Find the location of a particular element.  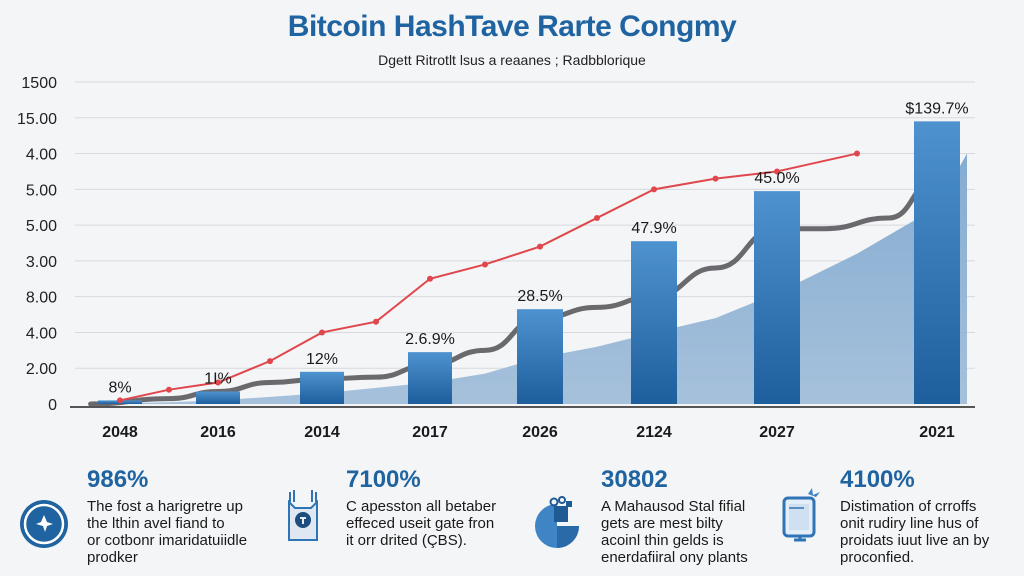

rocket-badge-icon is located at coordinates (44, 524).